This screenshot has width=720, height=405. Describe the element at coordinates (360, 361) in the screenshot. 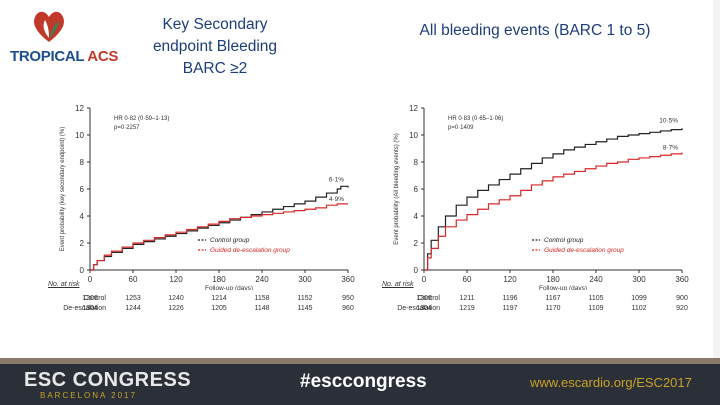

I see `footer-stripe` at that location.